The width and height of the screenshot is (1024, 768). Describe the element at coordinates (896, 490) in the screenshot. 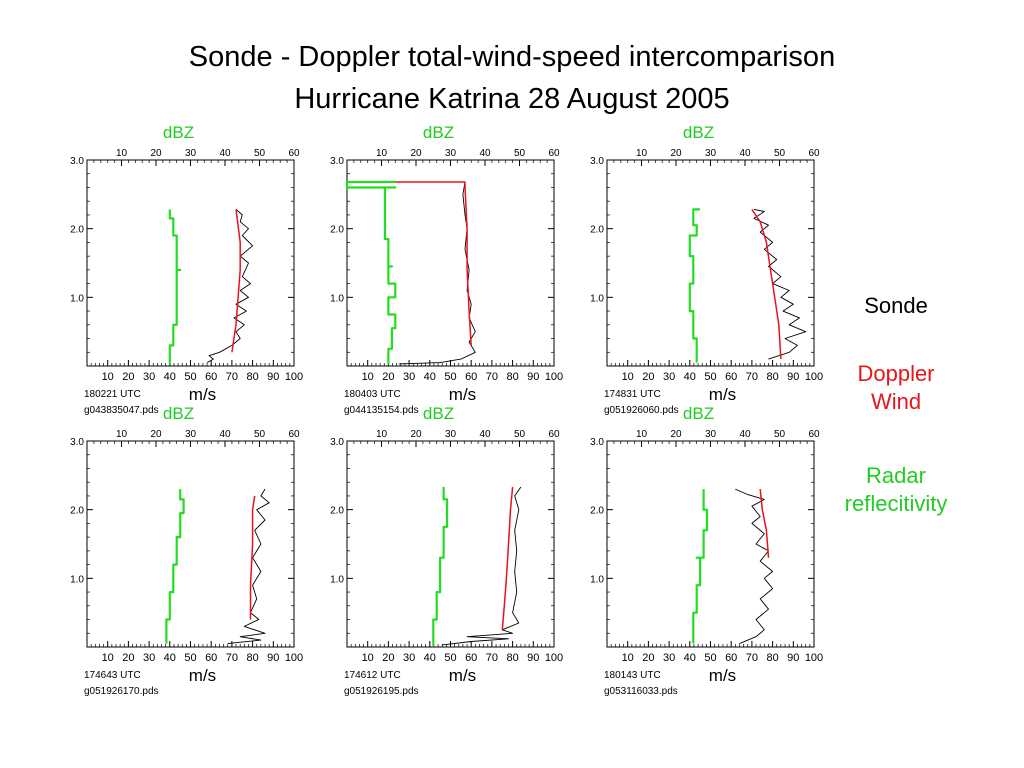

I see `legend-radar: Radar reflecitivity` at that location.